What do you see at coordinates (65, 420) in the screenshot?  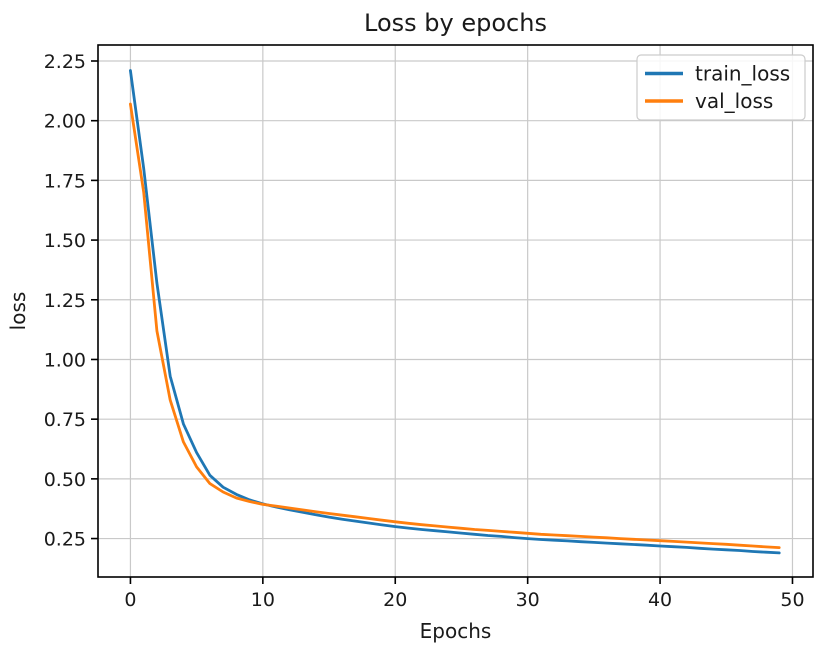 I see `y-tick-label-0.75: 0.75` at bounding box center [65, 420].